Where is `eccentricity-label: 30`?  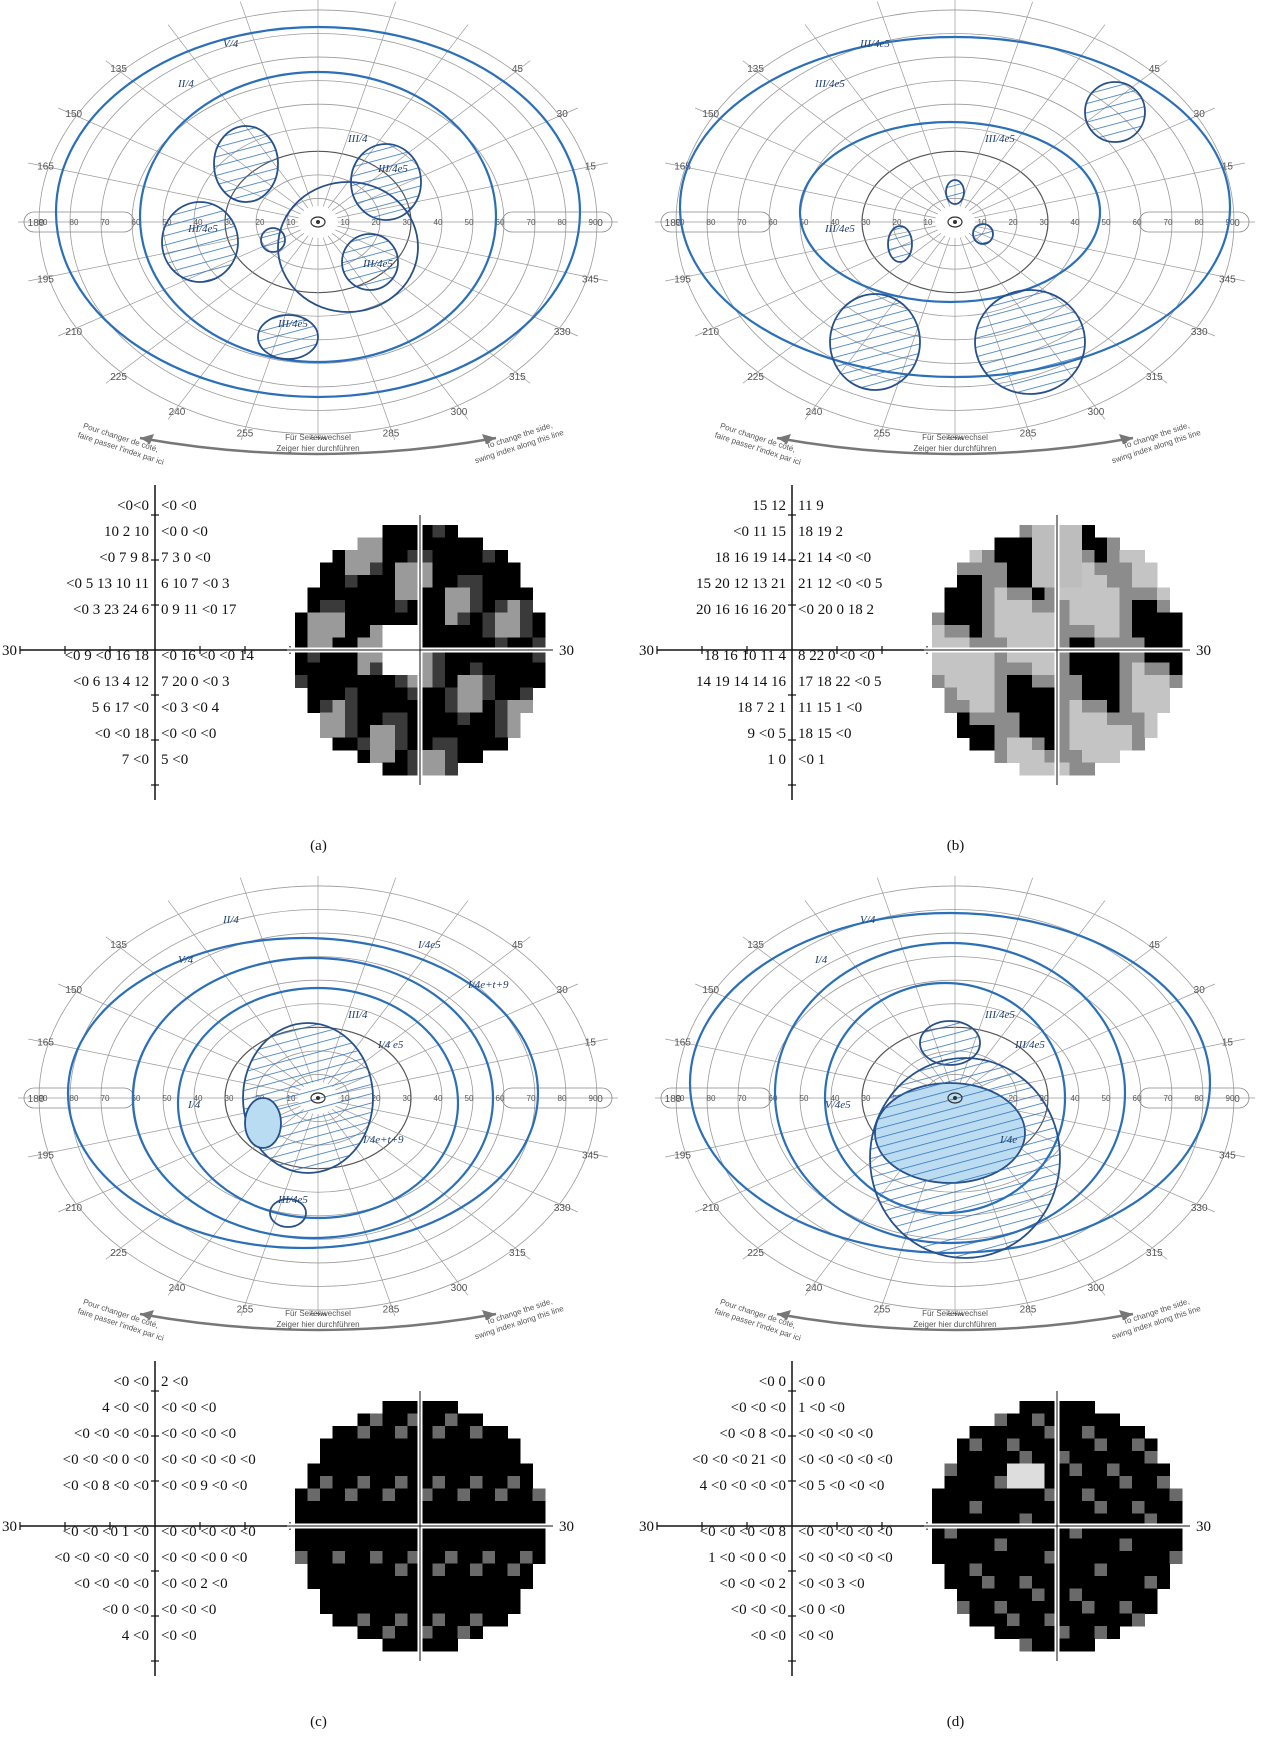
eccentricity-label: 30 is located at coordinates (1044, 222).